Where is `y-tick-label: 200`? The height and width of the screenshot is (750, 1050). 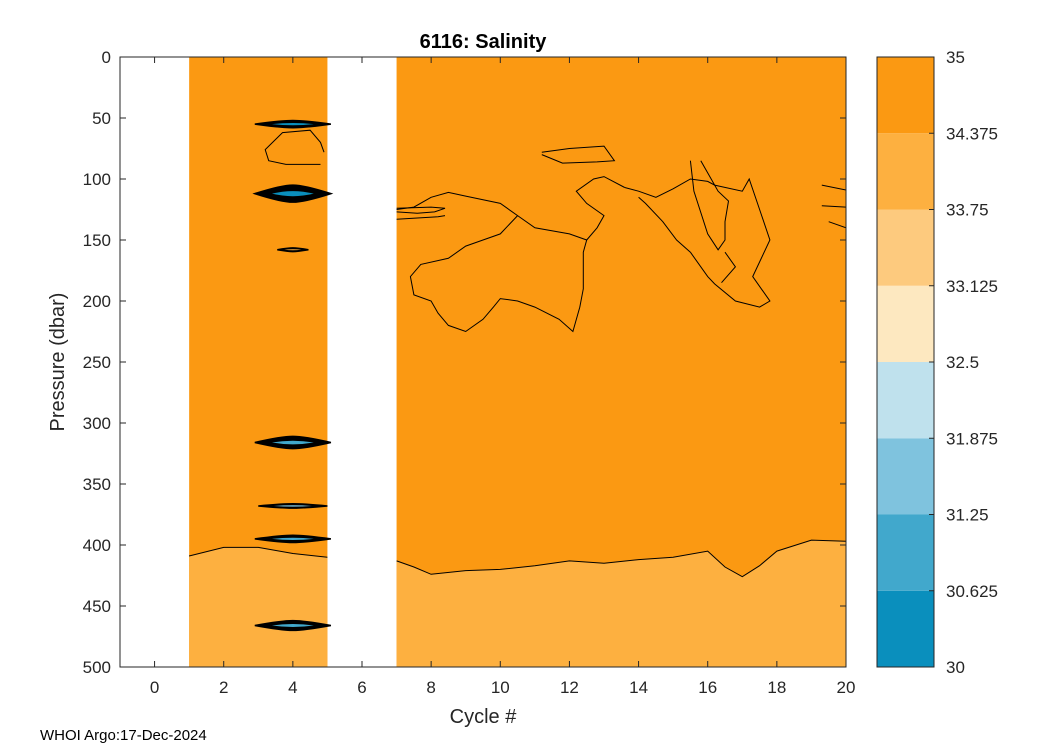 y-tick-label: 200 is located at coordinates (97, 301).